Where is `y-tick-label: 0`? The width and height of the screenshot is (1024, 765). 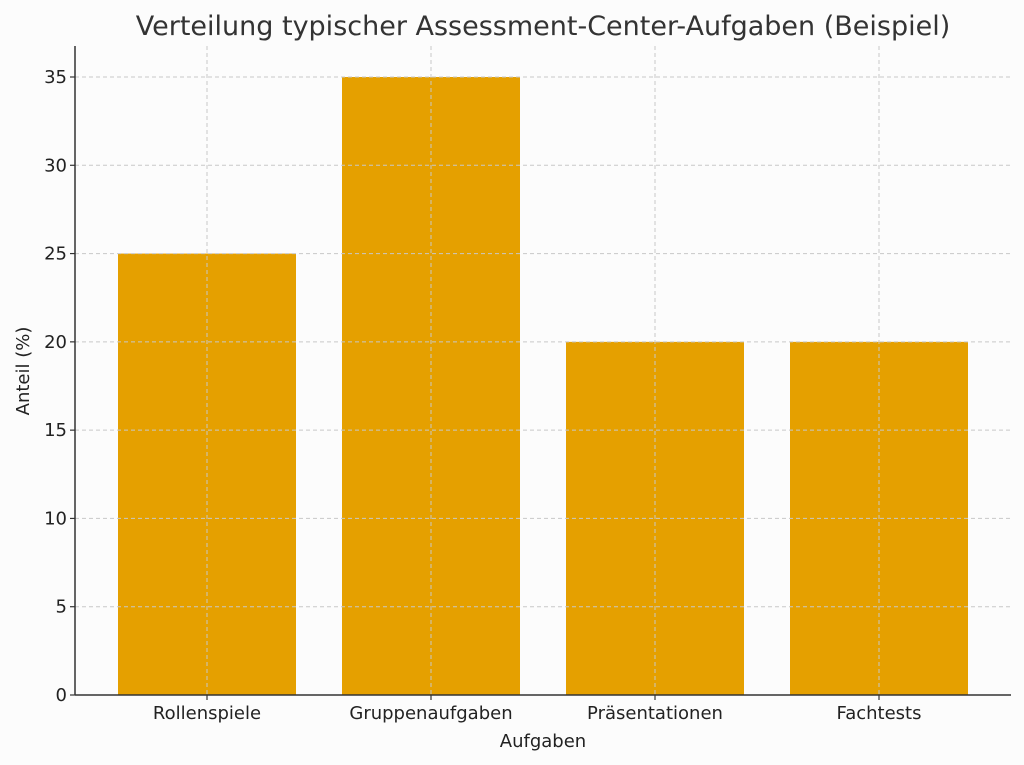 y-tick-label: 0 is located at coordinates (61, 695).